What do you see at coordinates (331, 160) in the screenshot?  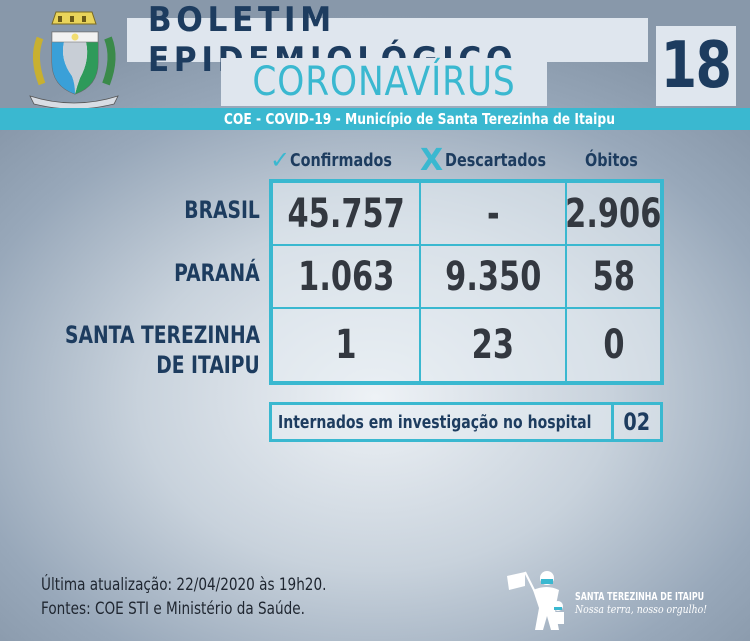 I see `column-header-confirmed: ✓ Confirmados` at bounding box center [331, 160].